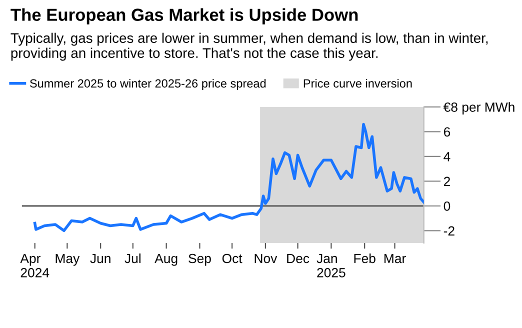 This screenshot has height=328, width=522. I want to click on x-tick-label: Aug, so click(166, 260).